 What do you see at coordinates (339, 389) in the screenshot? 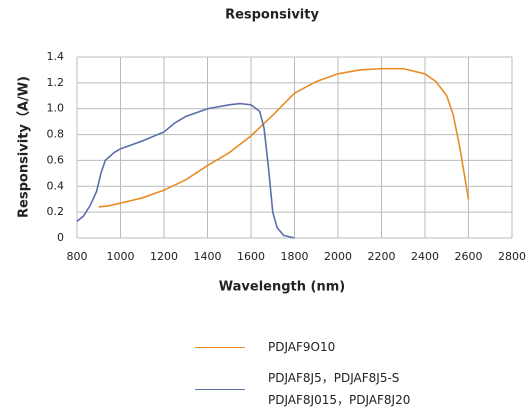
I see `legend-label: PDJAF8J5，PDJAF8J5-S PDJAF8J015，PDJAF8J20` at bounding box center [339, 389].